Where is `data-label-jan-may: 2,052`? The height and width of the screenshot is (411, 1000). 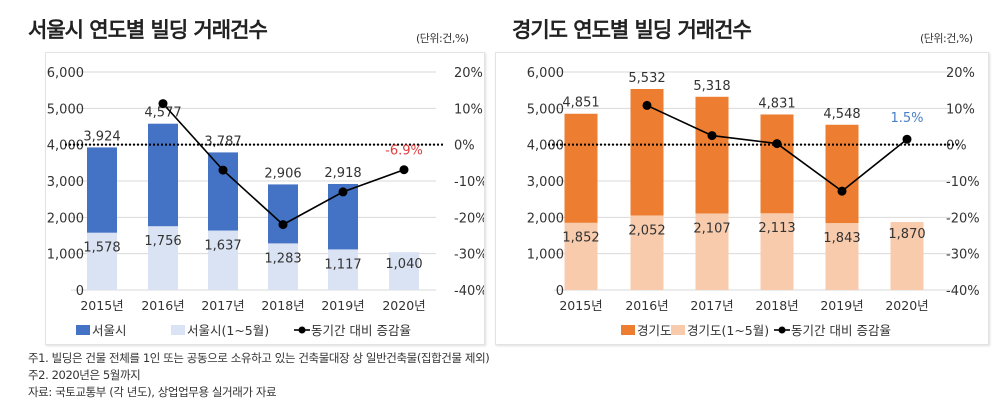 data-label-jan-may: 2,052 is located at coordinates (646, 230).